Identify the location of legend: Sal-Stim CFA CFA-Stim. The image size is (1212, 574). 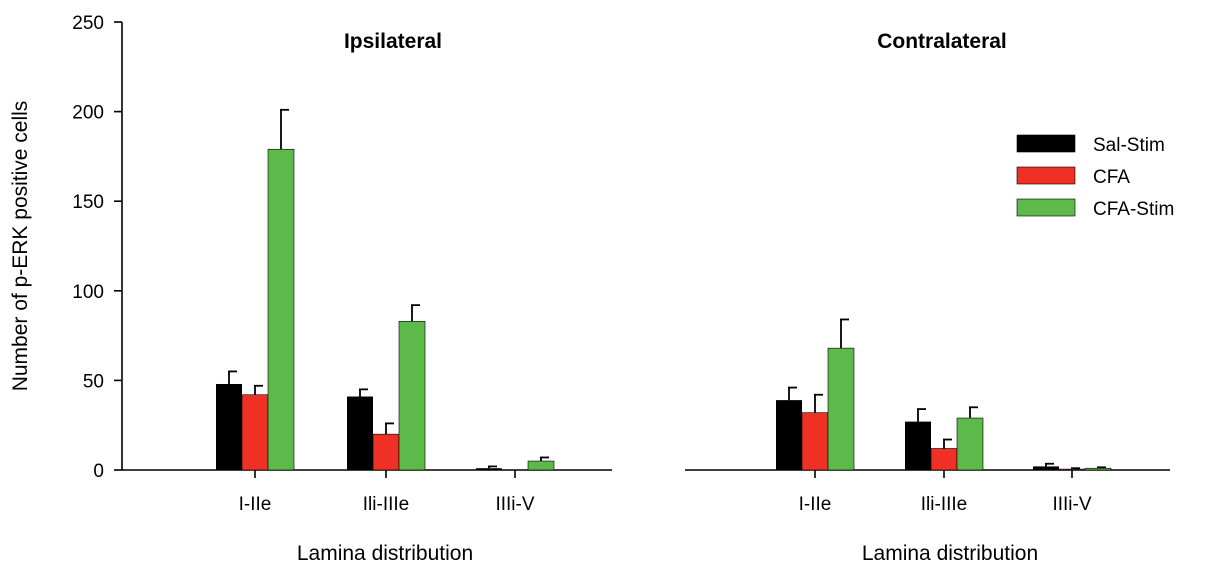
(1095, 177).